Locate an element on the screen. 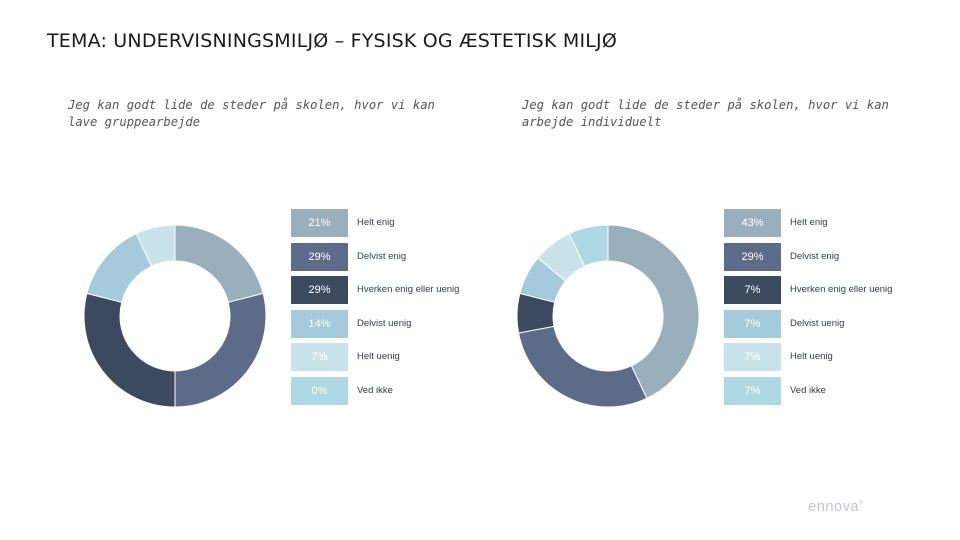 The height and width of the screenshot is (540, 960). donut-slice-ved-ikke is located at coordinates (588, 245).